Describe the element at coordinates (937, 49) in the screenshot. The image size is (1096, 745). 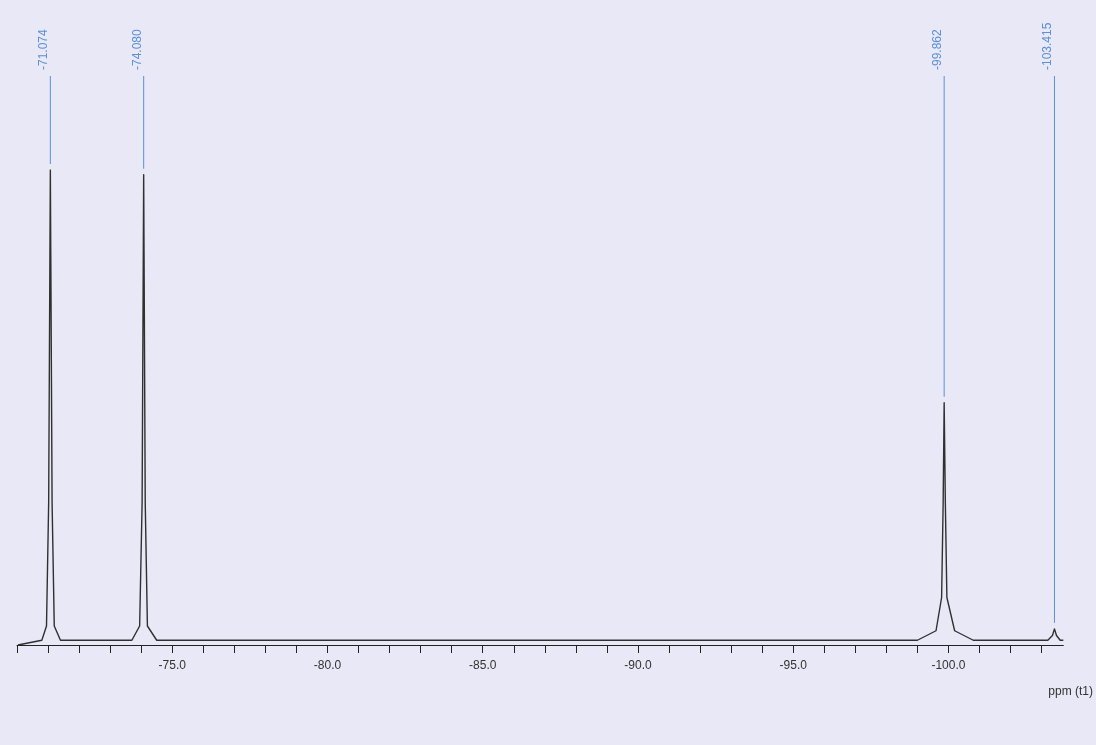
I see `annotation: -99.862` at that location.